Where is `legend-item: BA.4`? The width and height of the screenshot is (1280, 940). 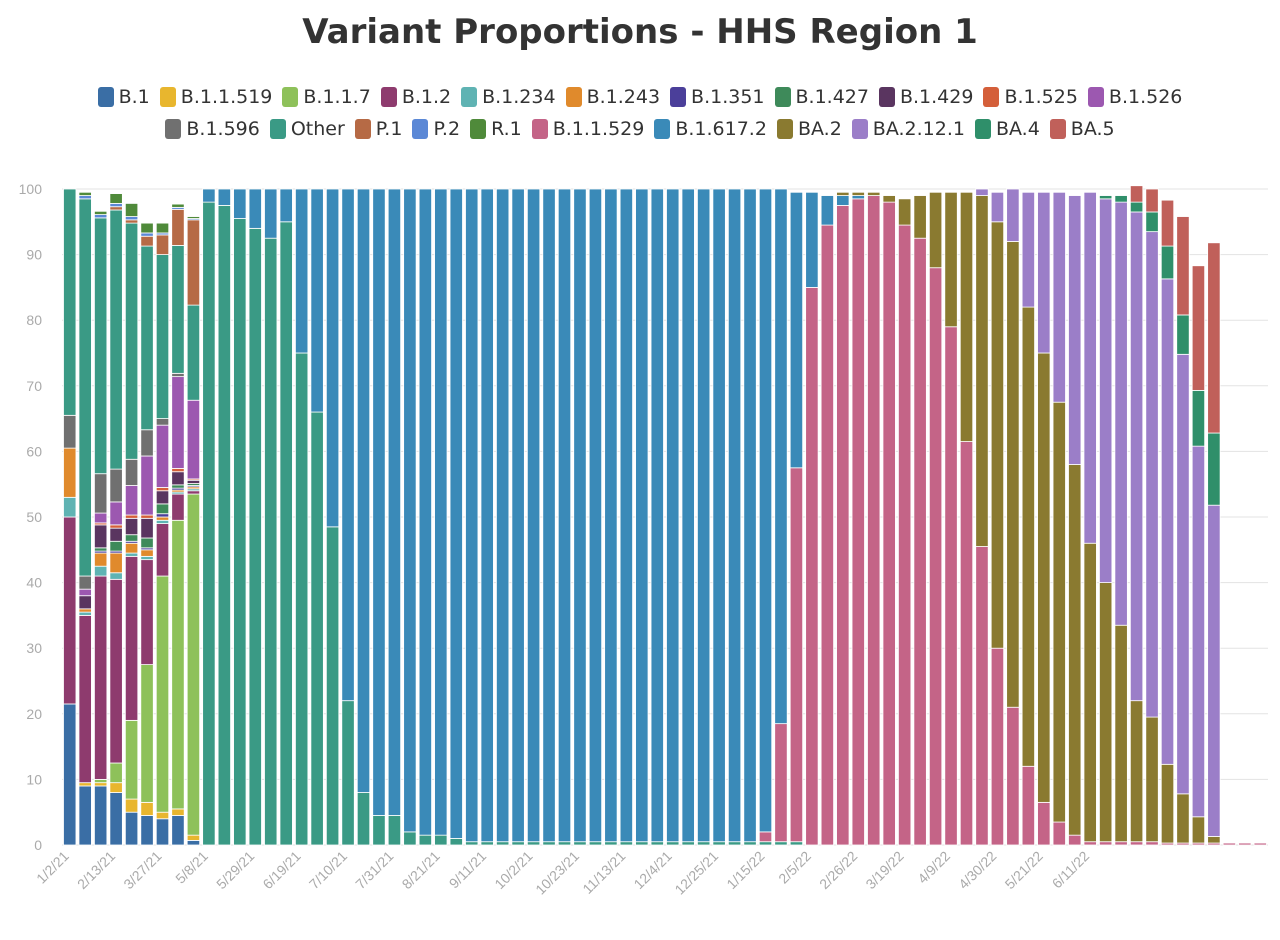
legend-item: BA.4 is located at coordinates (1007, 129).